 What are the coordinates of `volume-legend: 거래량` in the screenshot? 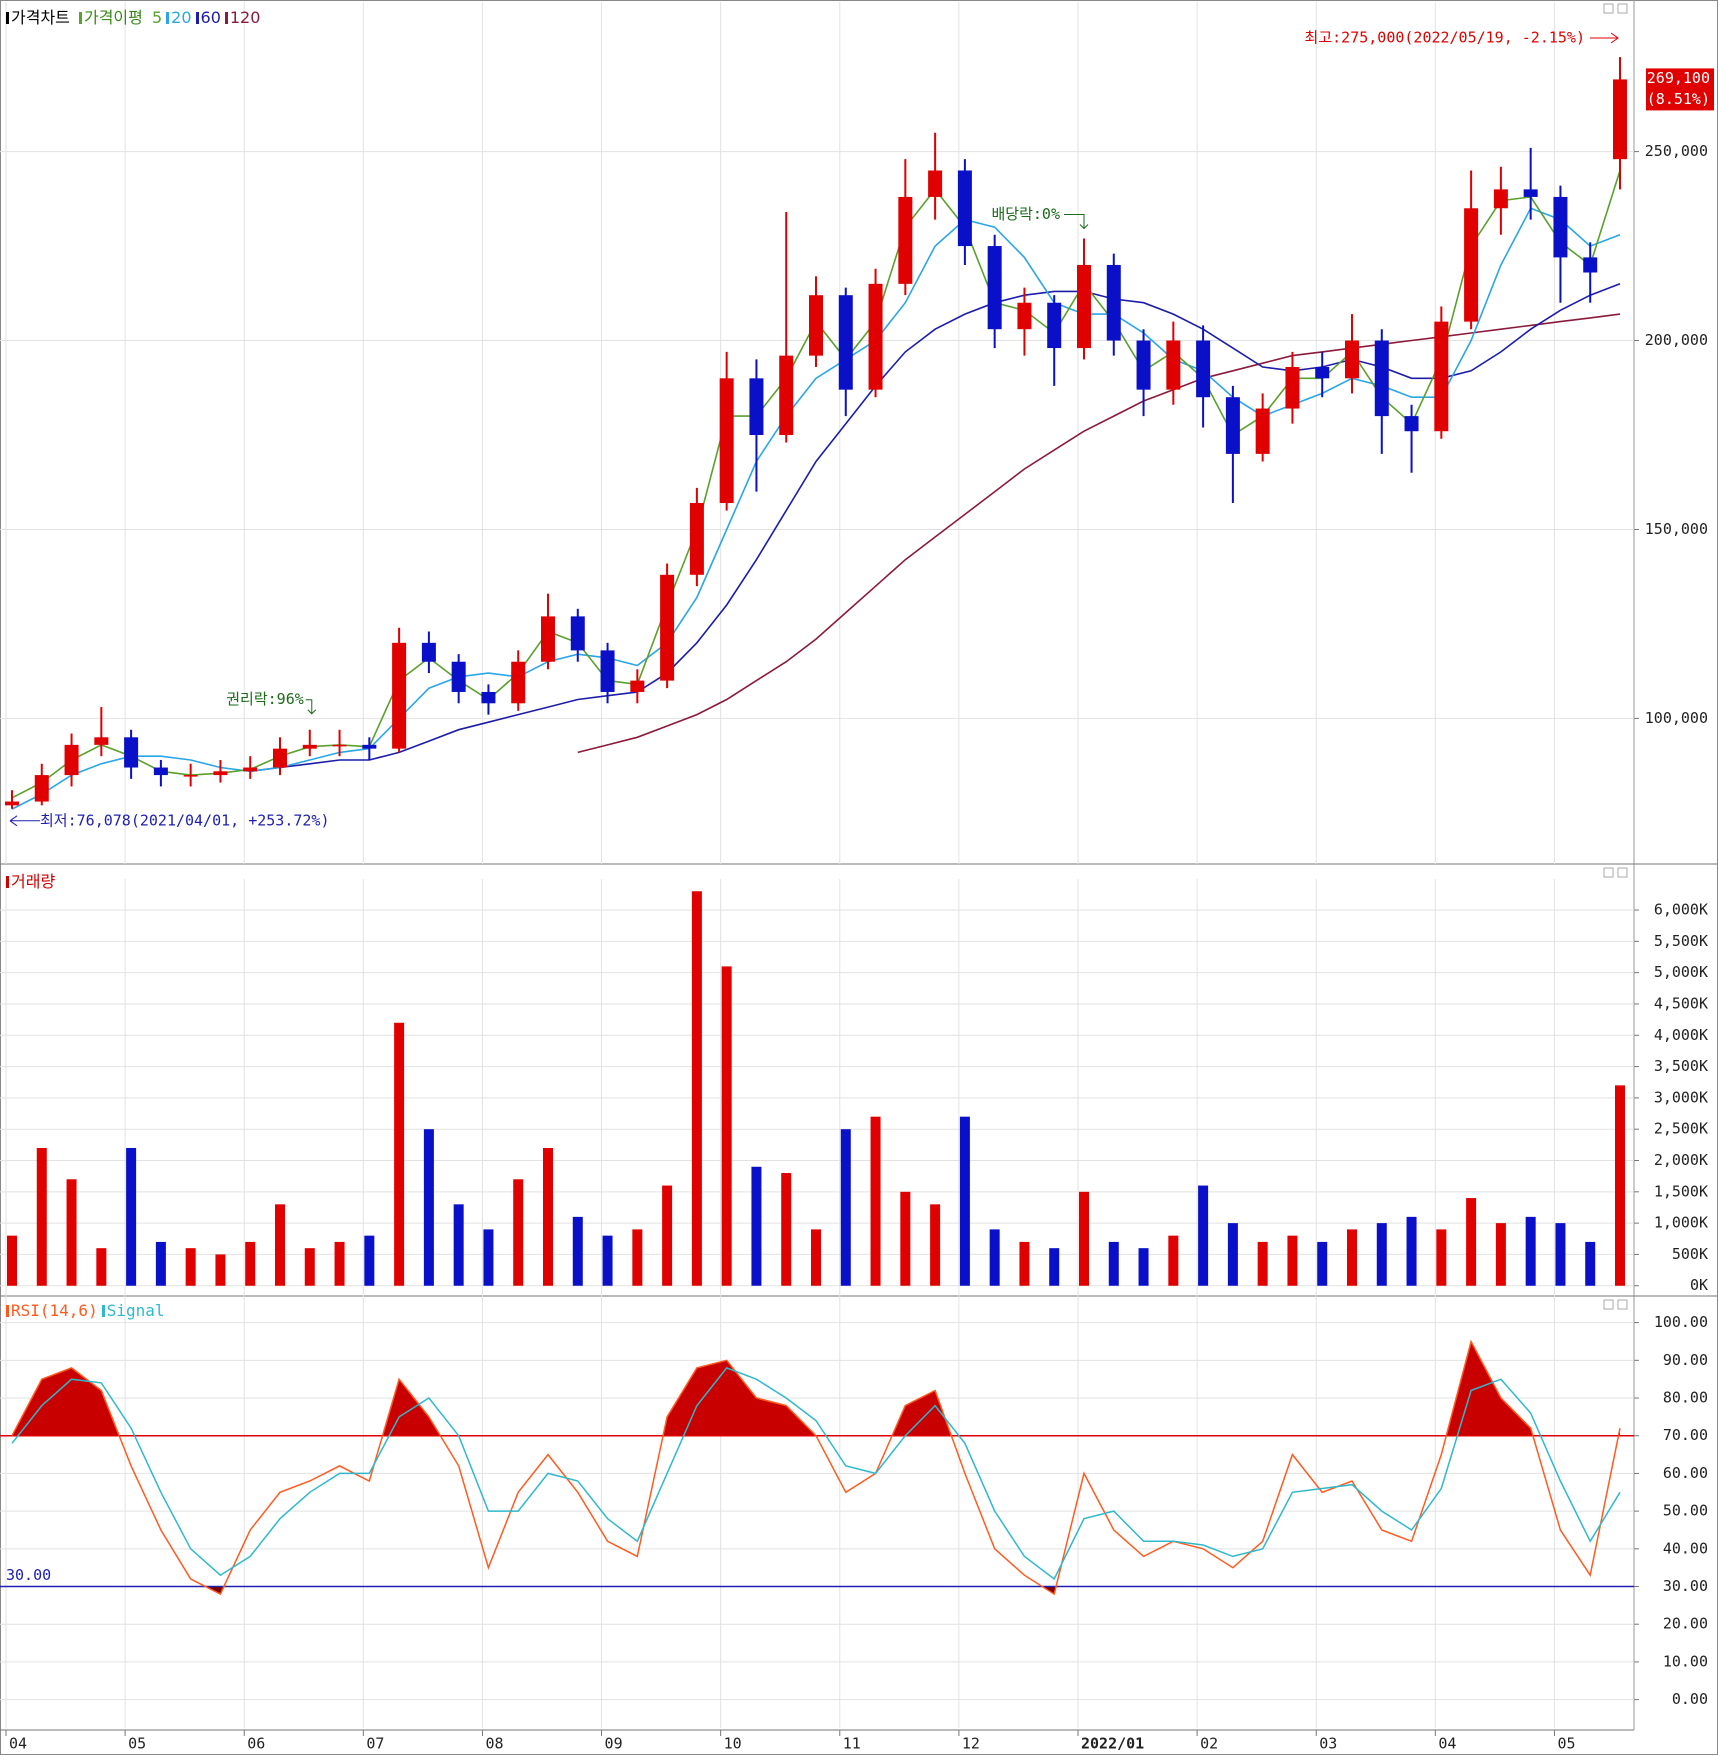 It's located at (32, 880).